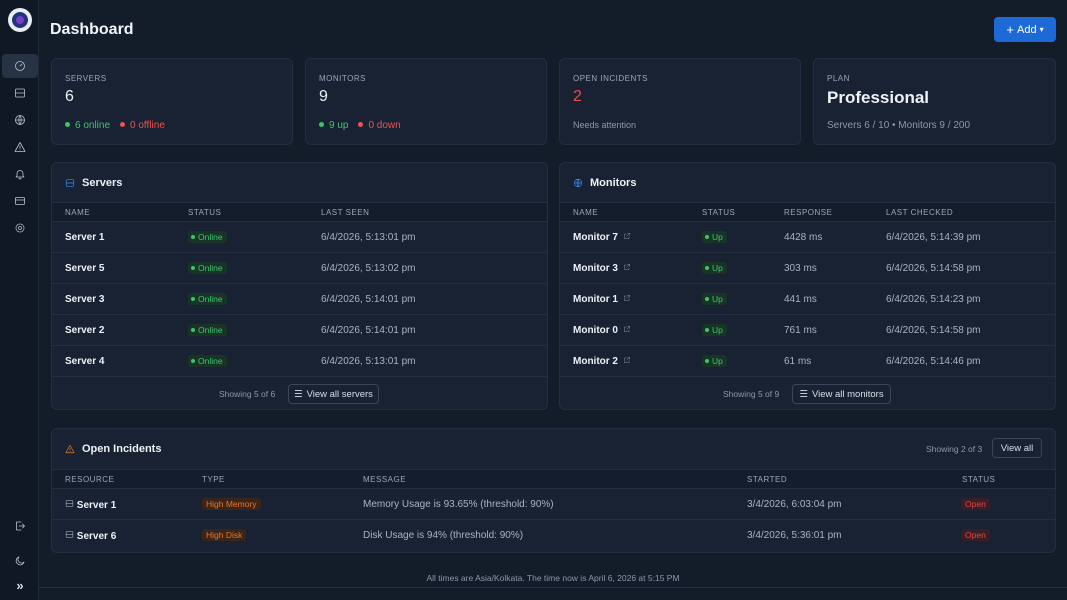 The image size is (1067, 600). Describe the element at coordinates (385, 479) in the screenshot. I see `column-header: MESSAGE` at that location.